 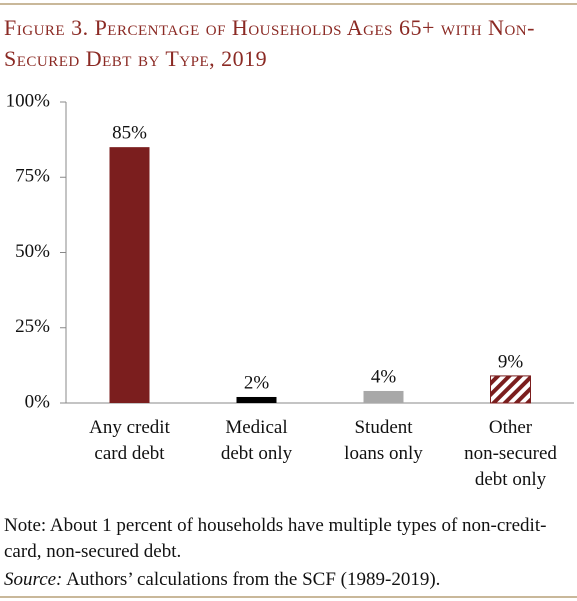 I want to click on x-tick-label-line: Medical, so click(x=256, y=427).